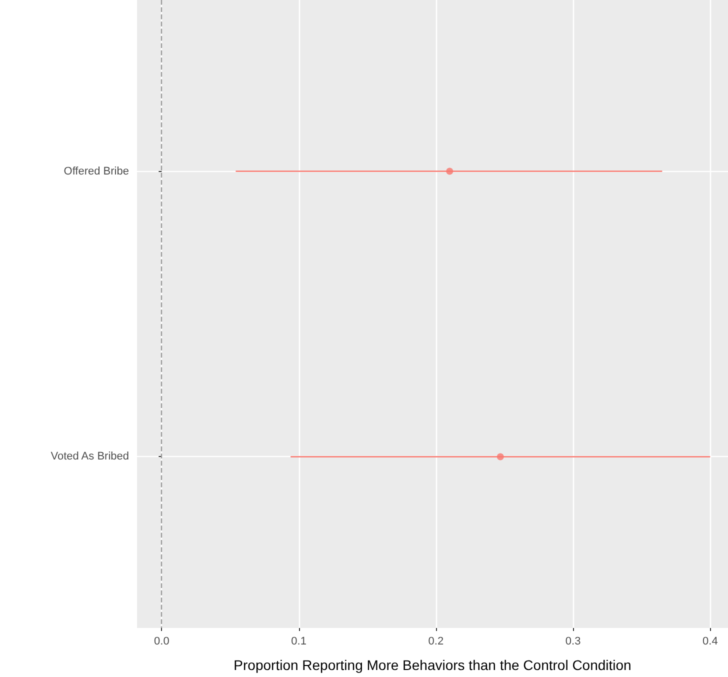 This screenshot has height=677, width=728. Describe the element at coordinates (433, 665) in the screenshot. I see `x-axis-title: Proportion Reporting More Behaviors than the Control Condition` at that location.